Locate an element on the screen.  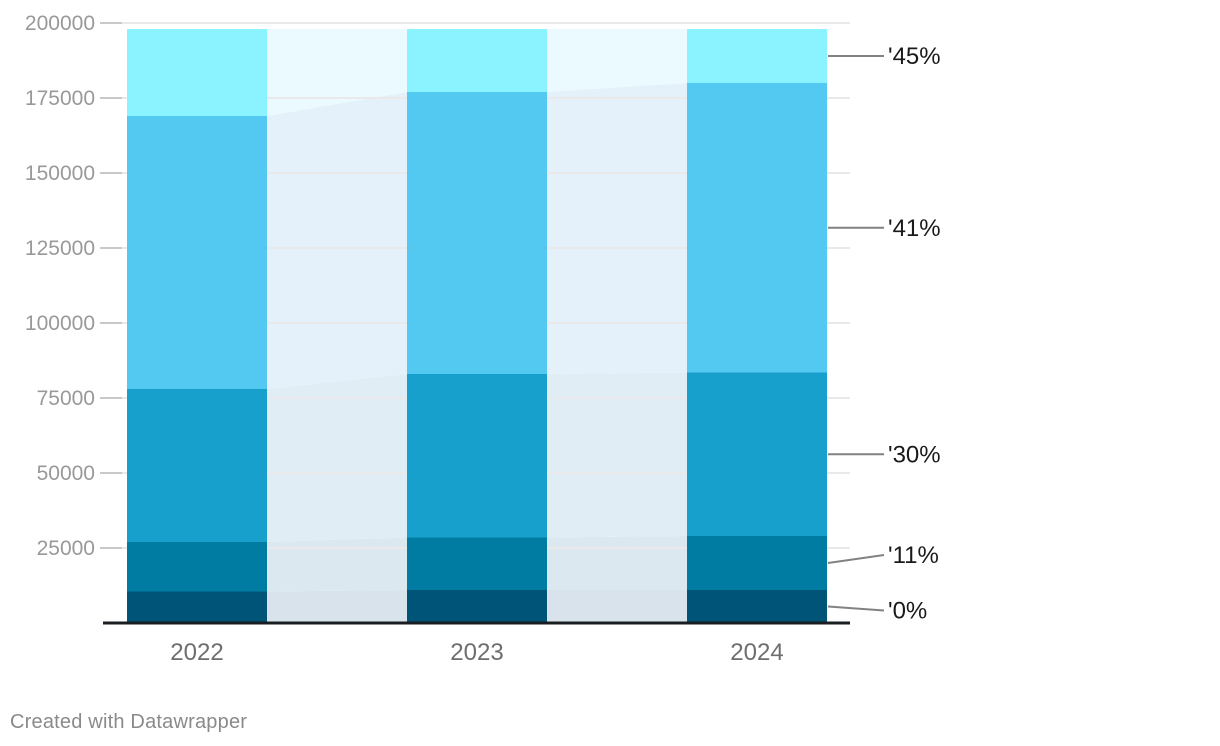
datawrapper-credit-link: Created with Datawrapper is located at coordinates (129, 722).